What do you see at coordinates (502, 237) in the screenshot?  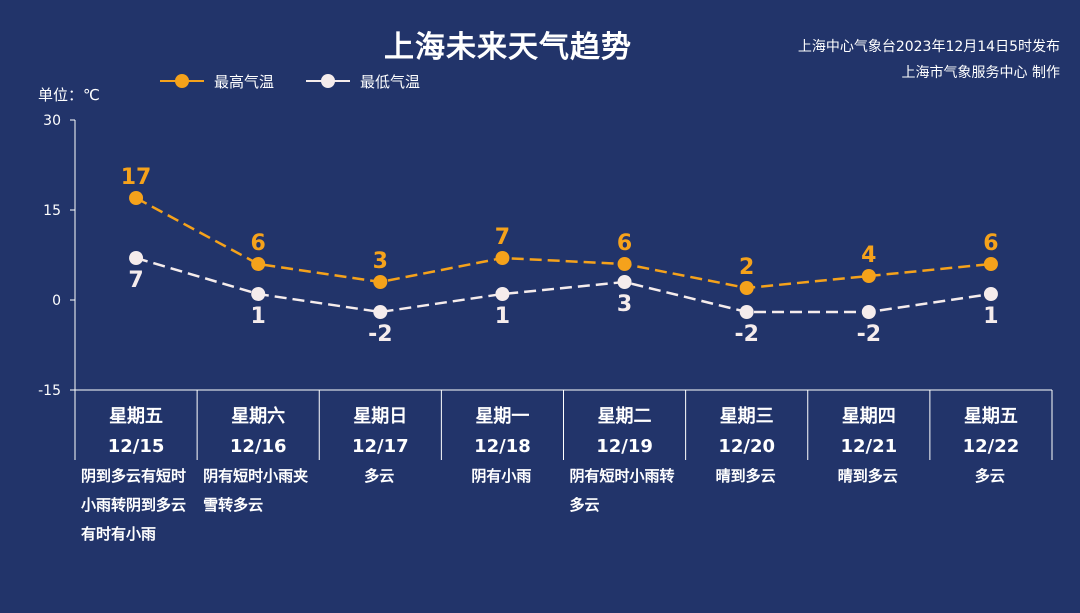 I see `data-label-high-3: 7` at bounding box center [502, 237].